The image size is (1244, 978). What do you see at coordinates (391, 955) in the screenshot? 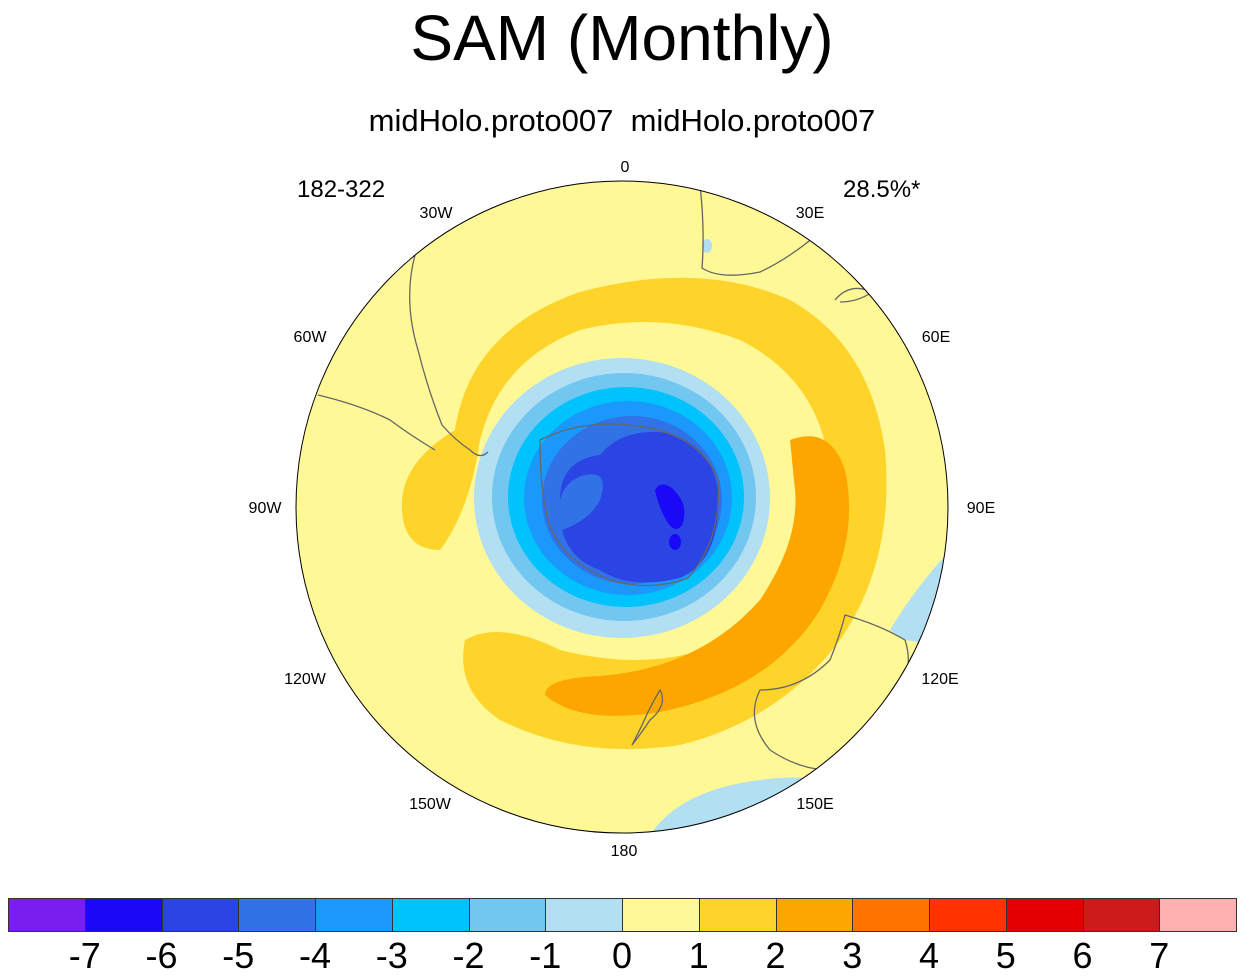
I see `colorbar-tick-label: -3` at bounding box center [391, 955].